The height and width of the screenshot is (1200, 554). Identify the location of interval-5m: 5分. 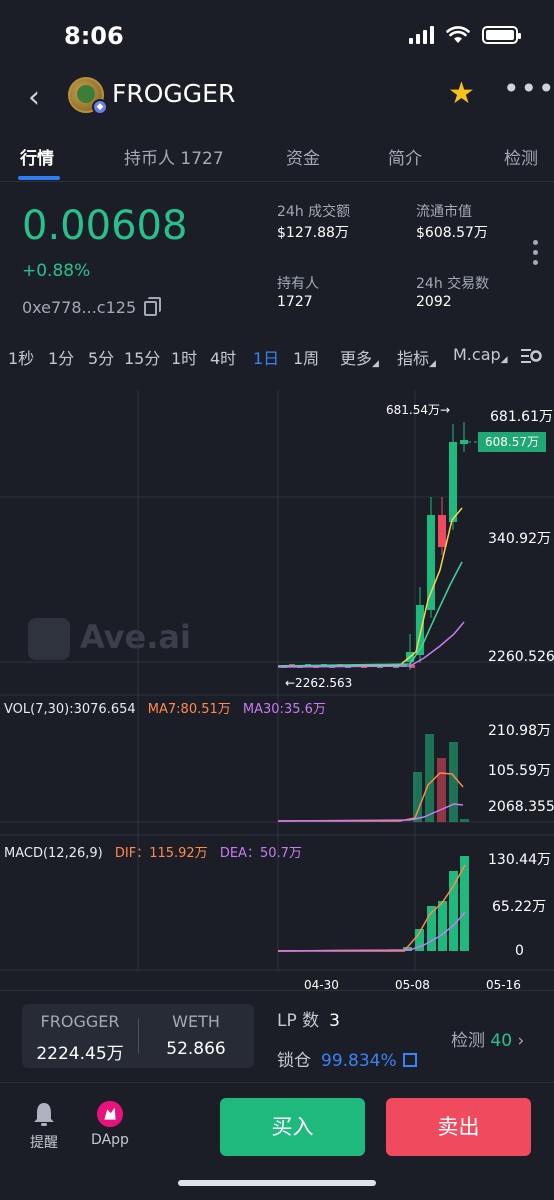
(101, 358).